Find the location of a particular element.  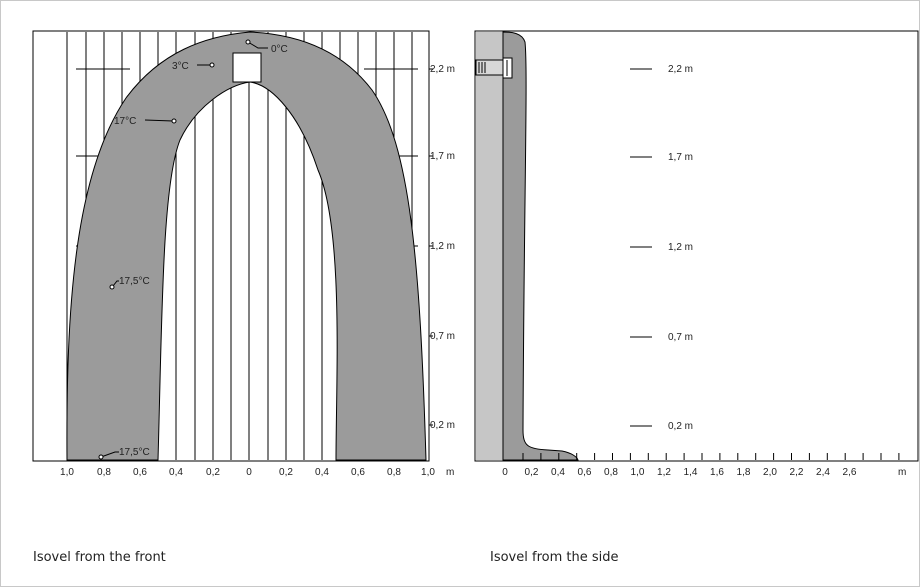

side-x-tick-label: 2,4 is located at coordinates (823, 472).